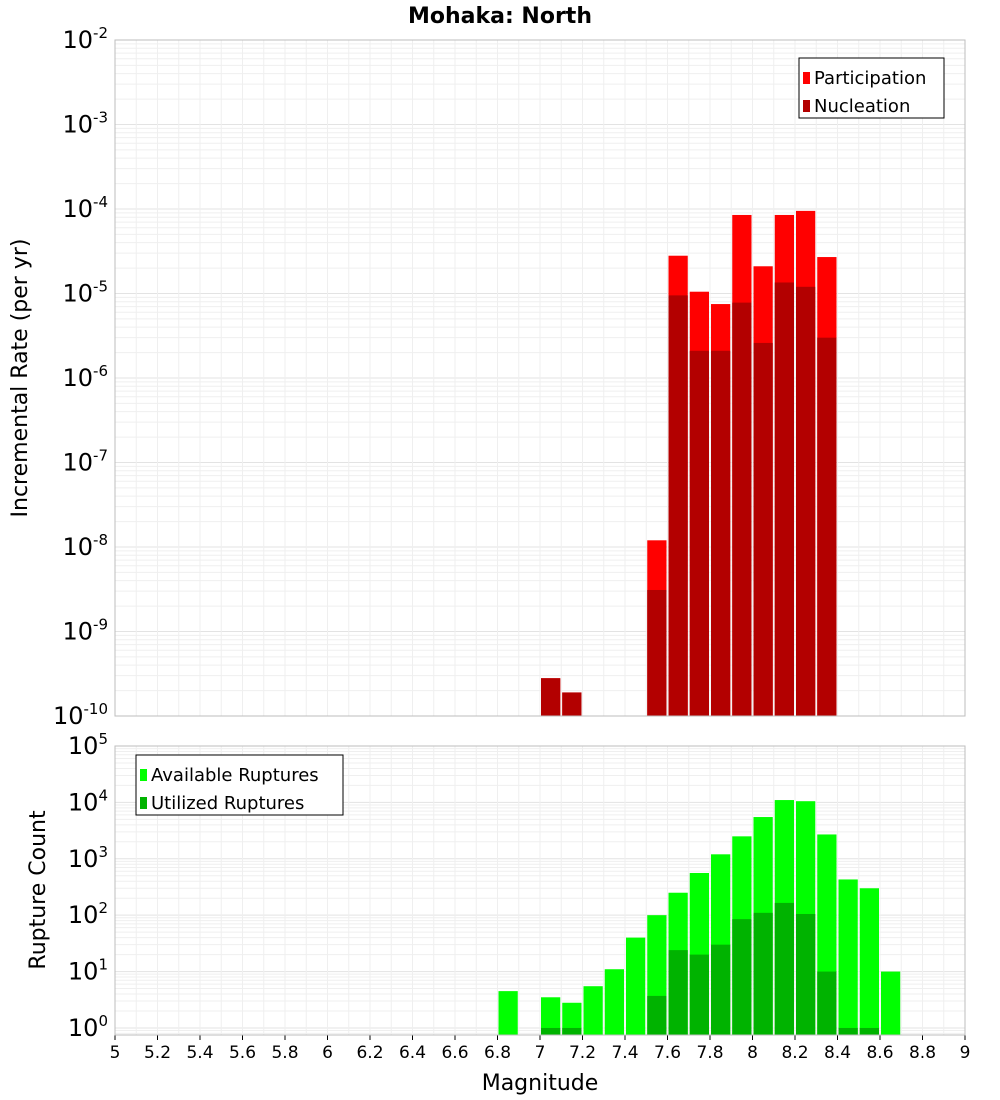 The width and height of the screenshot is (1000, 1100). I want to click on x-tick-label: 6.8, so click(497, 1053).